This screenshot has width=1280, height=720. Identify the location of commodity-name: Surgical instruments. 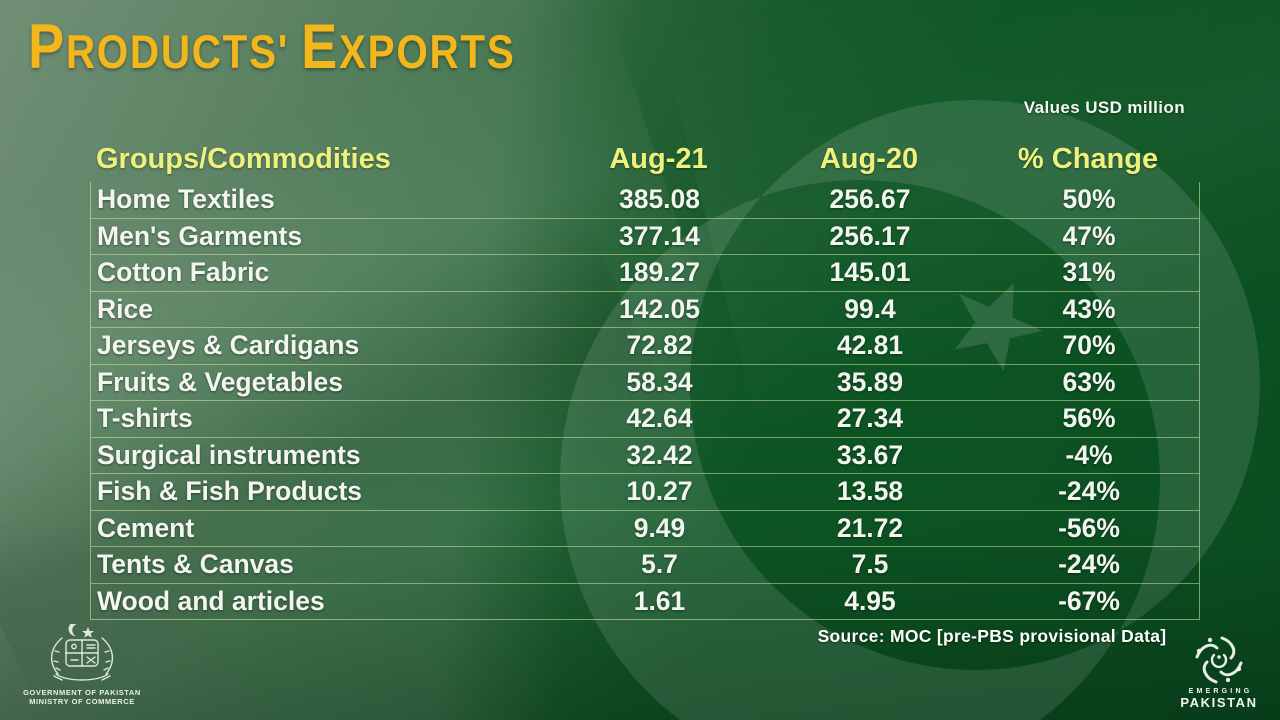
(229, 454).